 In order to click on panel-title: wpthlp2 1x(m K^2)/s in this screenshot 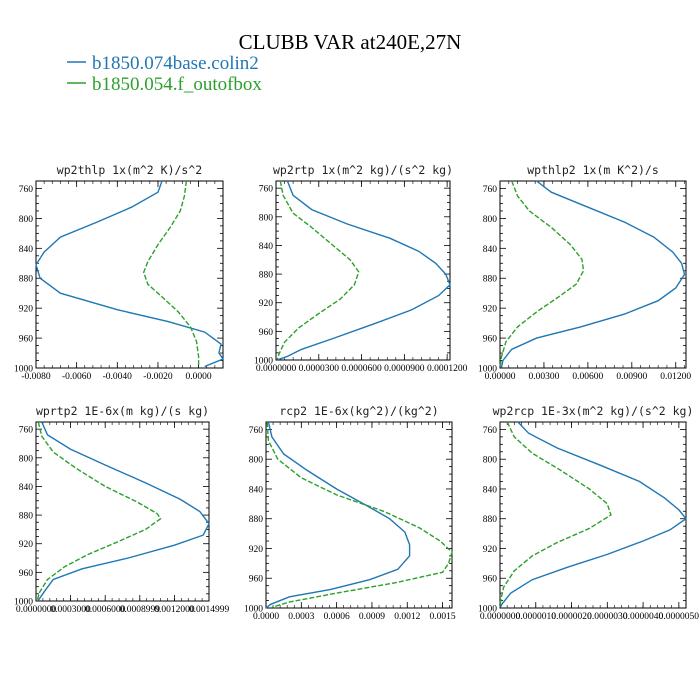, I will do `click(593, 170)`.